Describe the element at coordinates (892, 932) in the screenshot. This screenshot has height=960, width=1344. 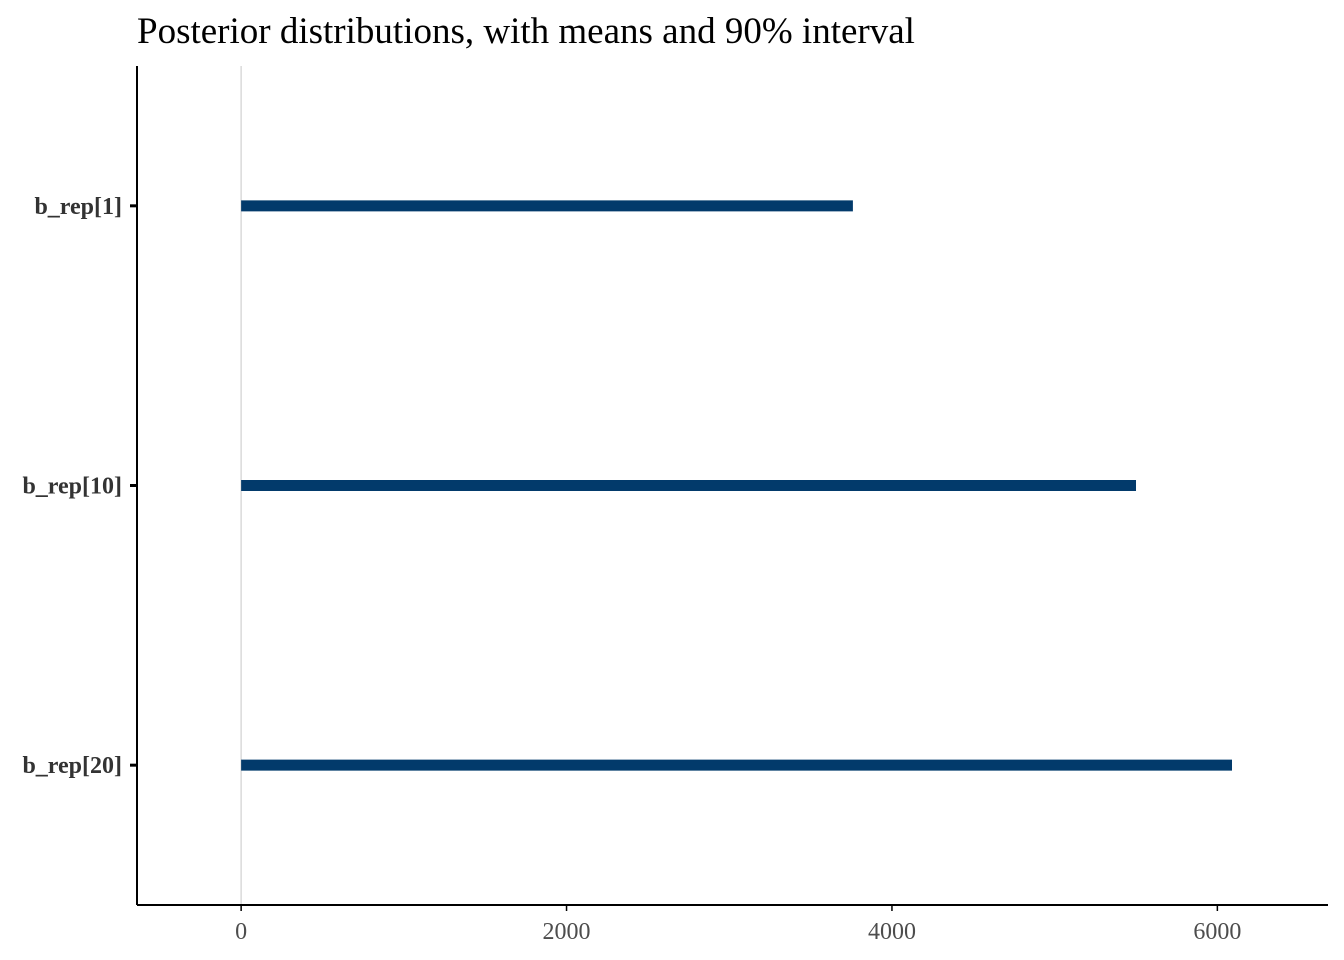
I see `x-tick-label: 4000` at that location.